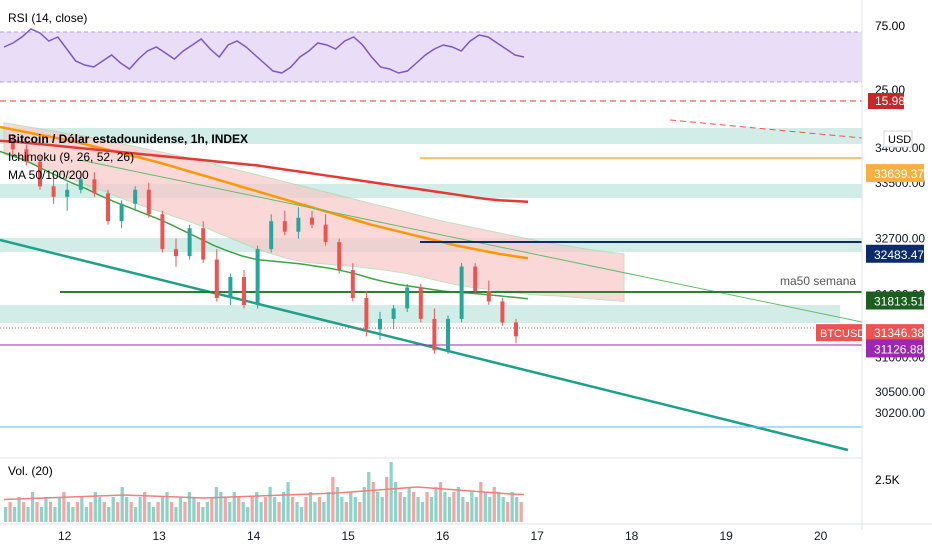 Image resolution: width=932 pixels, height=550 pixels. I want to click on volume-ma-line, so click(264, 493).